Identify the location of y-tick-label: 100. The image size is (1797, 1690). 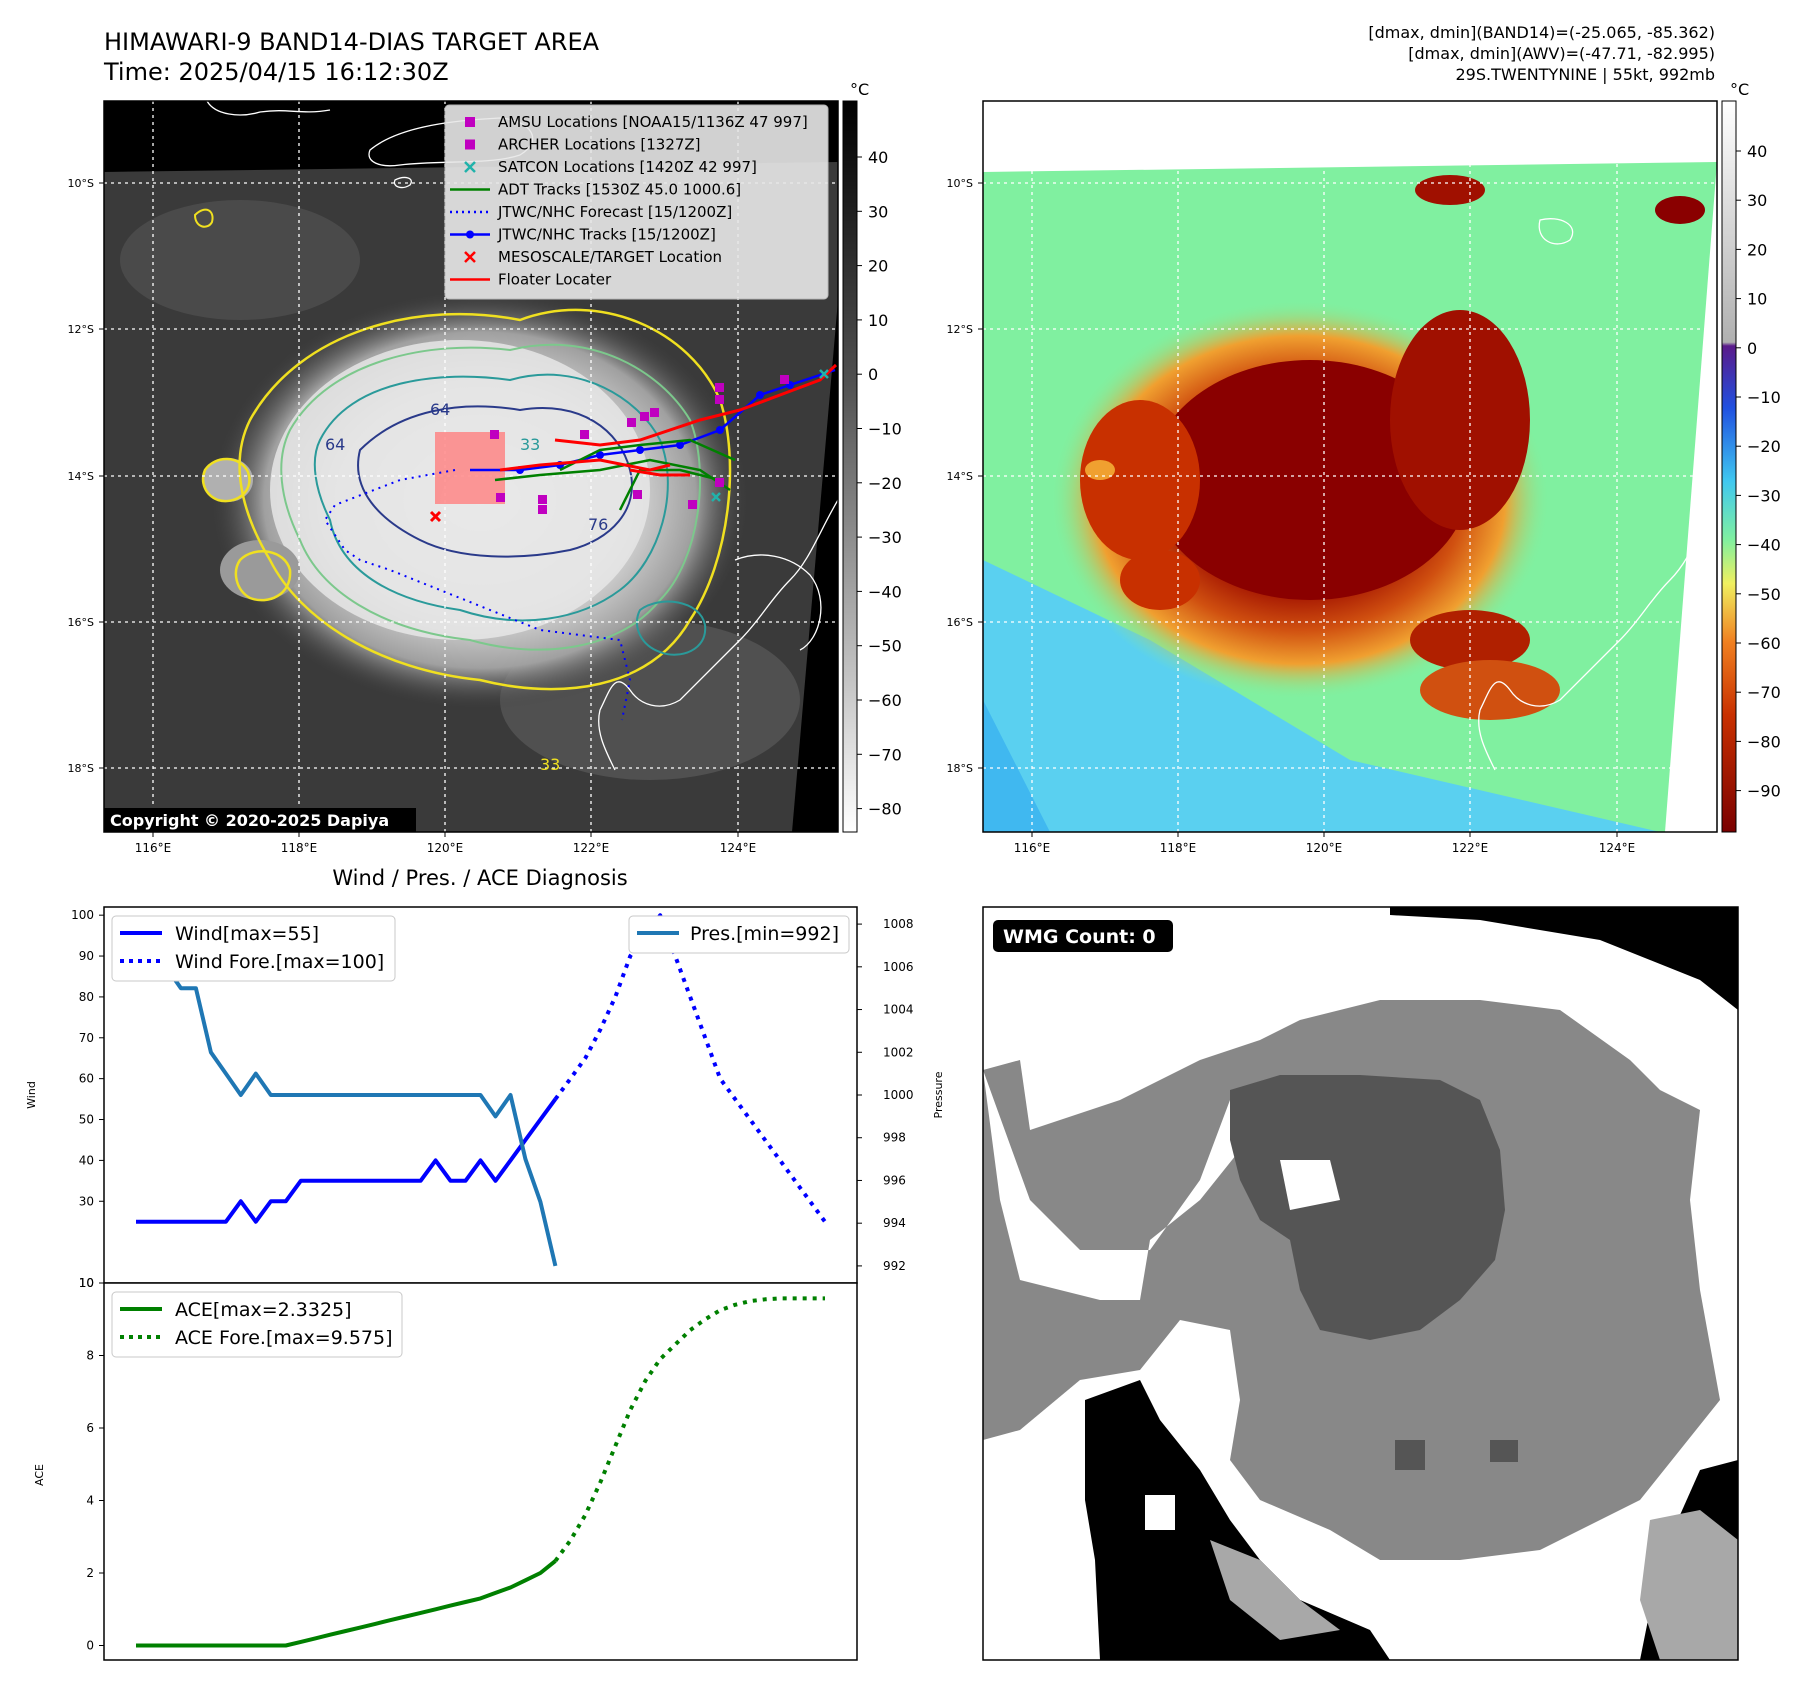
(82, 915).